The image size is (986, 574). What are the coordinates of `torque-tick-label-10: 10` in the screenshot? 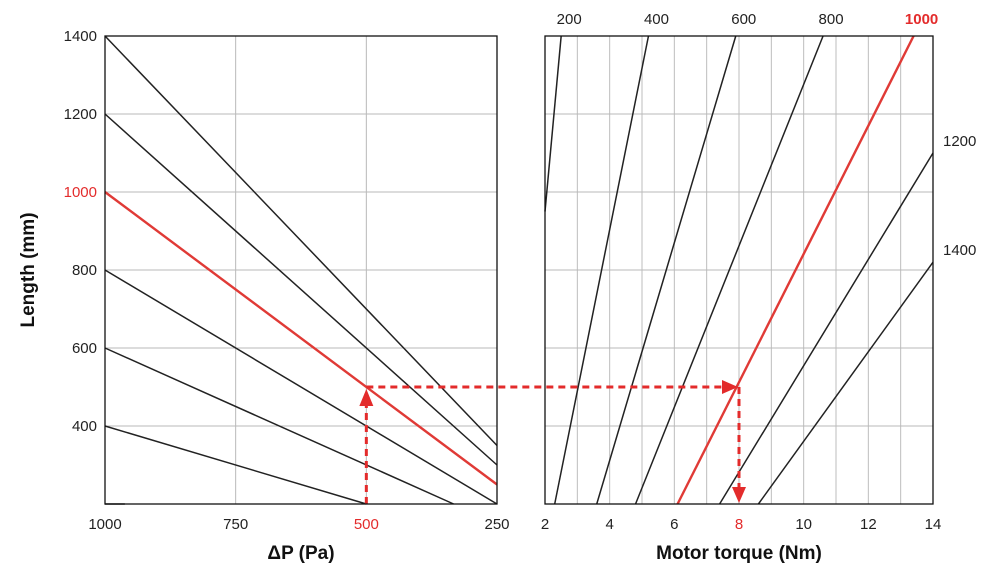 It's located at (803, 524).